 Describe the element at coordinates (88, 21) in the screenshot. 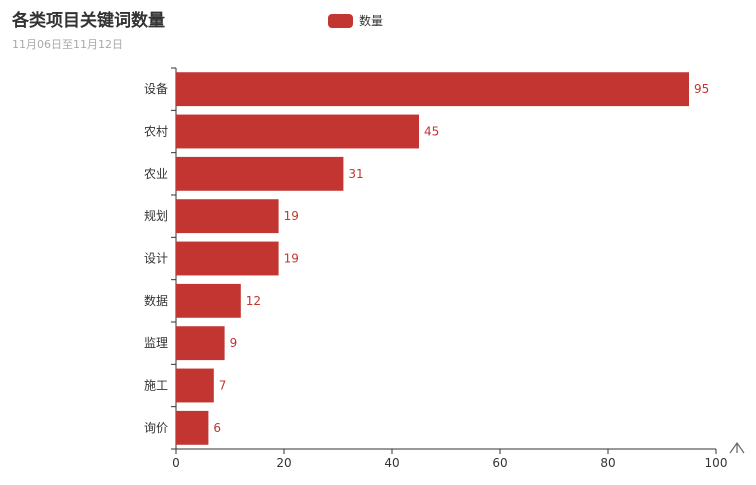

I see `chart-title: 各类项目关键词数量` at that location.